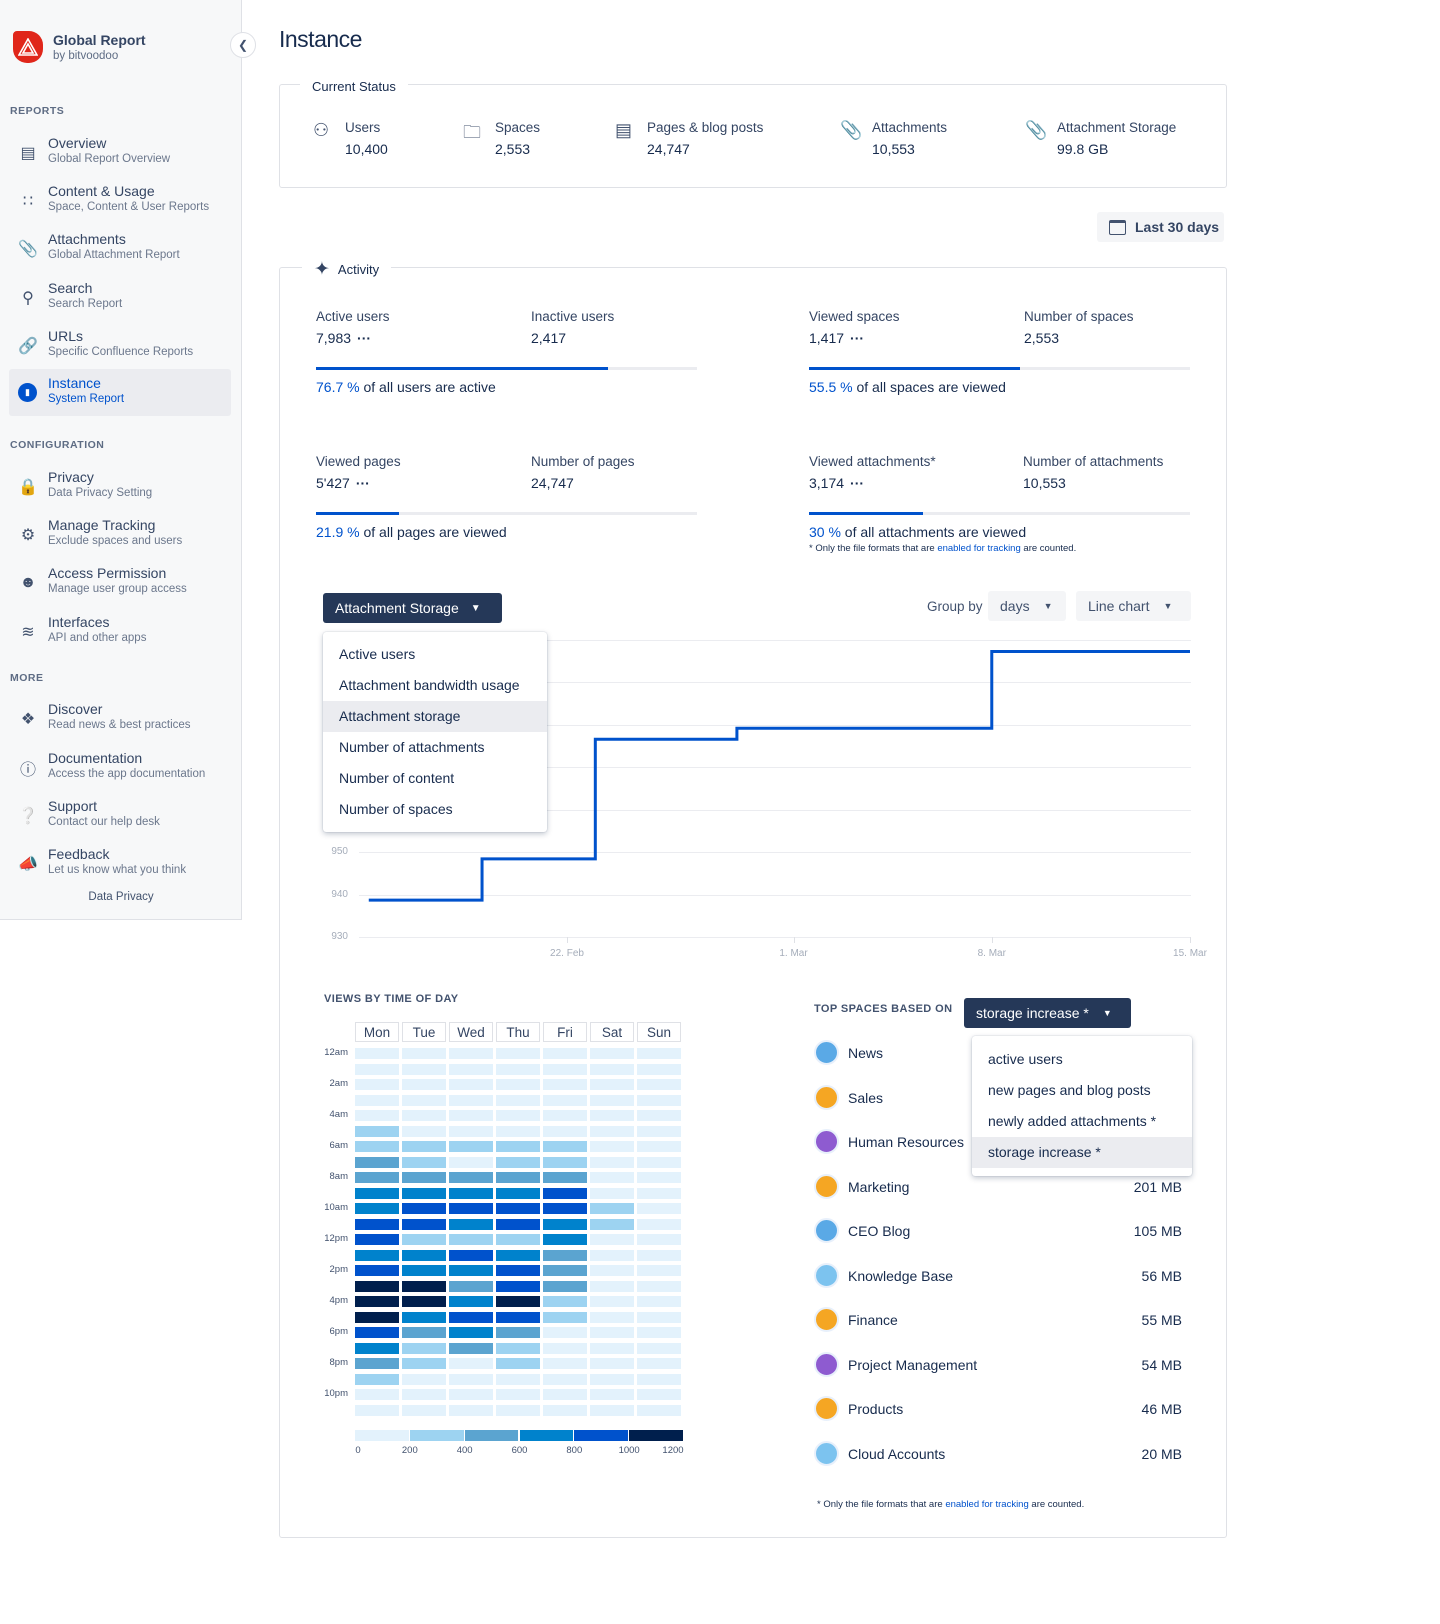 The height and width of the screenshot is (1624, 1440). Describe the element at coordinates (897, 1453) in the screenshot. I see `space-name: Cloud Accounts` at that location.